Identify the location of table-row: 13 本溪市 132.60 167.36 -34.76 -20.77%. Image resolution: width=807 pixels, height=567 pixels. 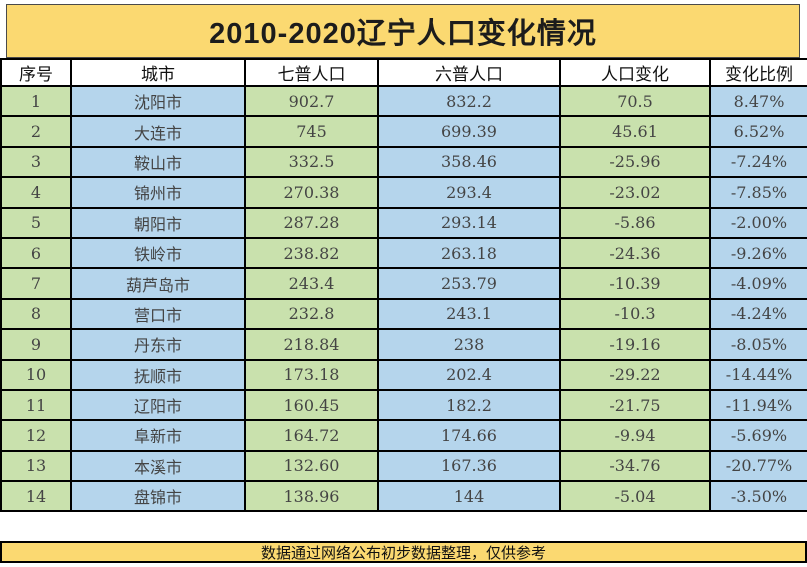
(403, 466).